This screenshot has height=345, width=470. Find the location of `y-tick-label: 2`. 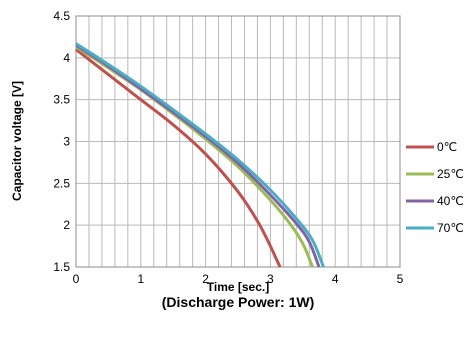

y-tick-label: 2 is located at coordinates (66, 225).